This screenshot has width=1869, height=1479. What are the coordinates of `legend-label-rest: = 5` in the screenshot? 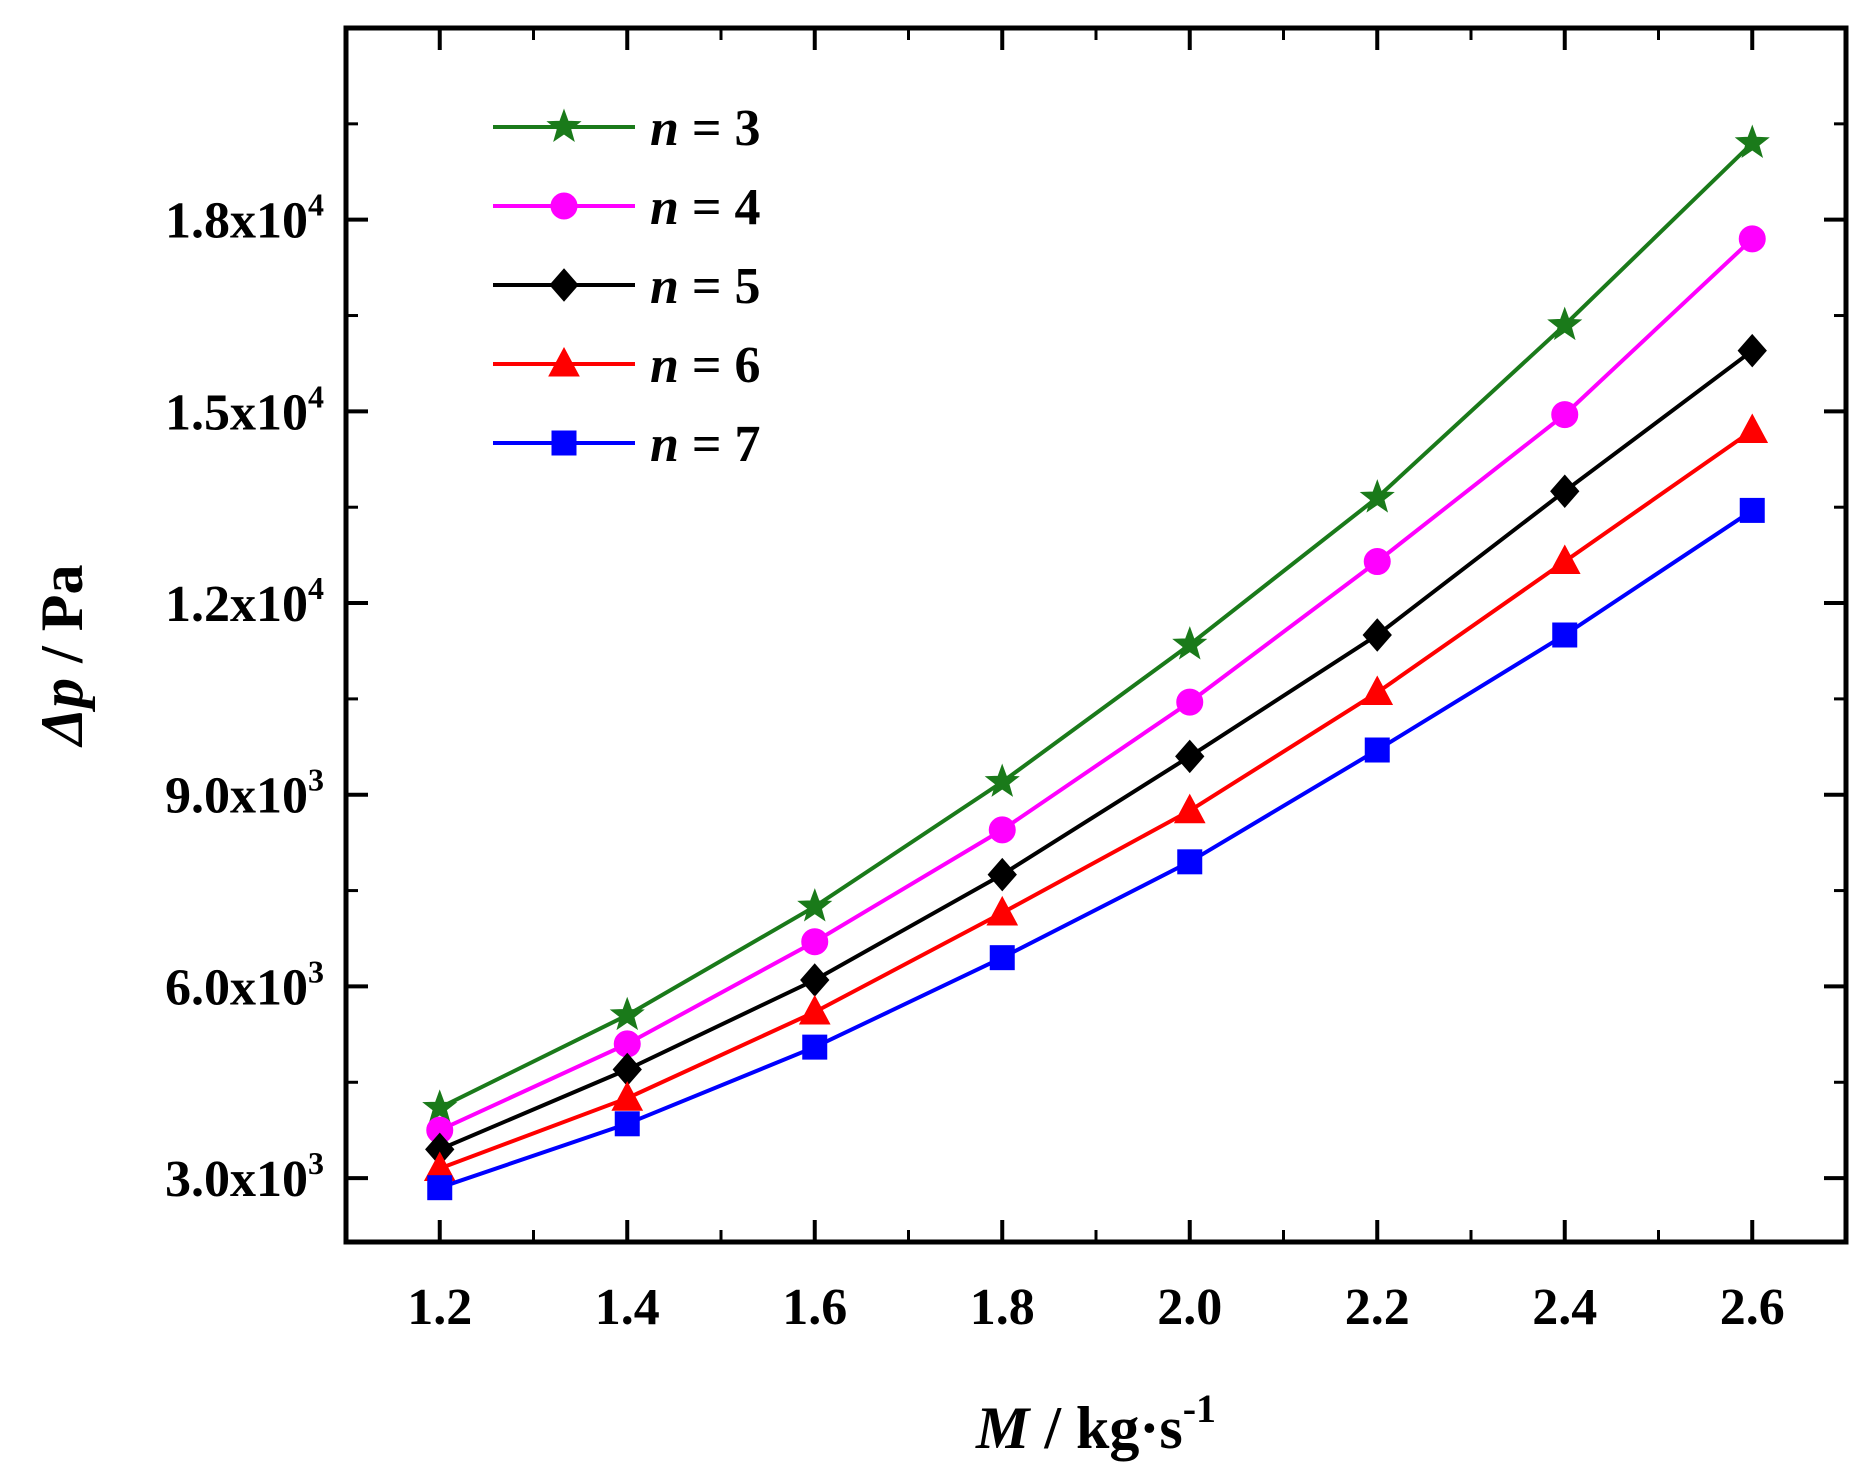 It's located at (720, 286).